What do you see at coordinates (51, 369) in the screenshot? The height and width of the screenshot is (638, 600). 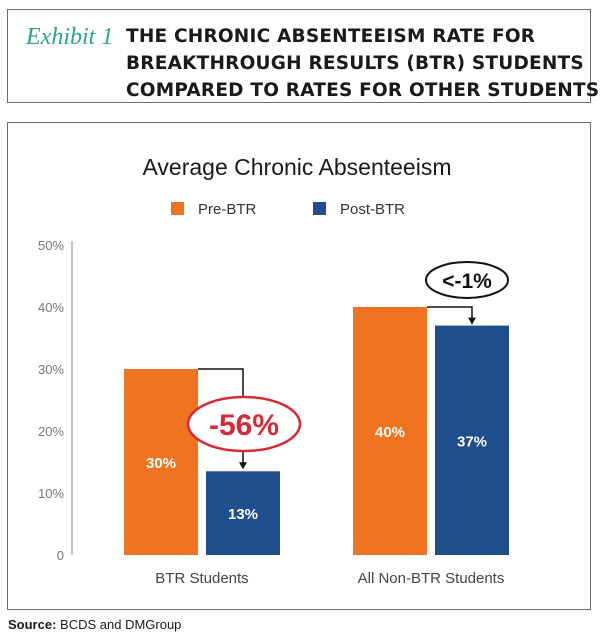 I see `y-tick-label: 30%` at bounding box center [51, 369].